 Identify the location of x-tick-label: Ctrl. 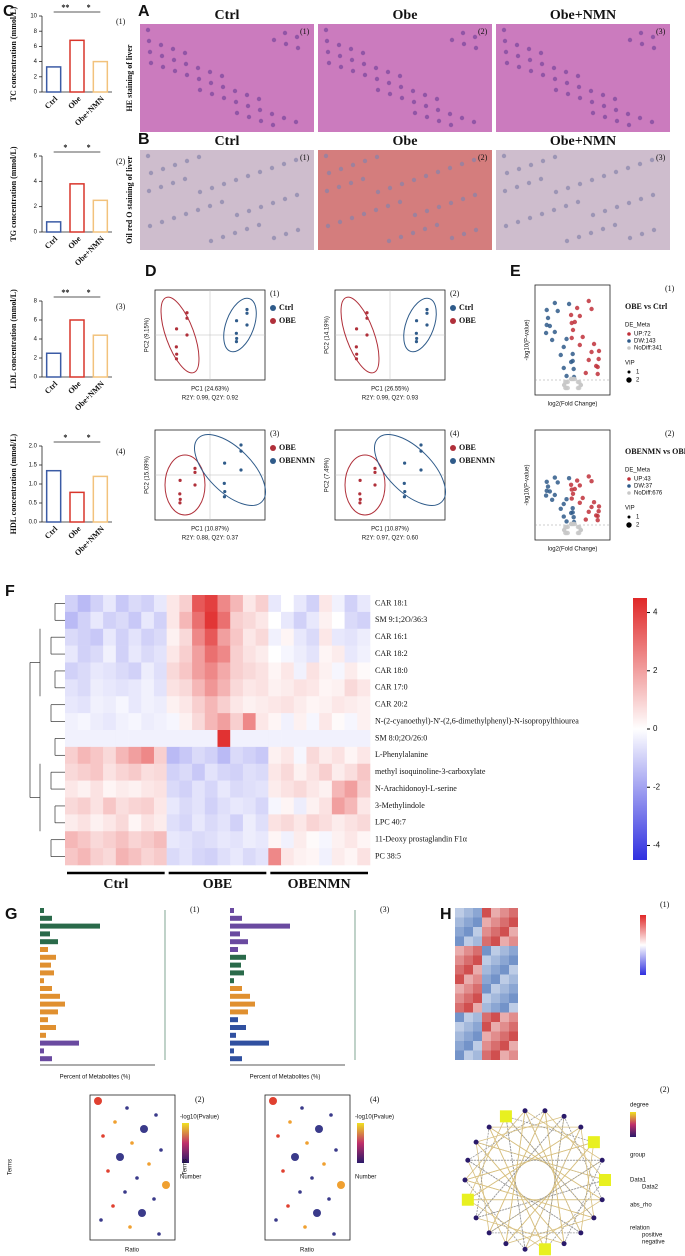
(51, 102).